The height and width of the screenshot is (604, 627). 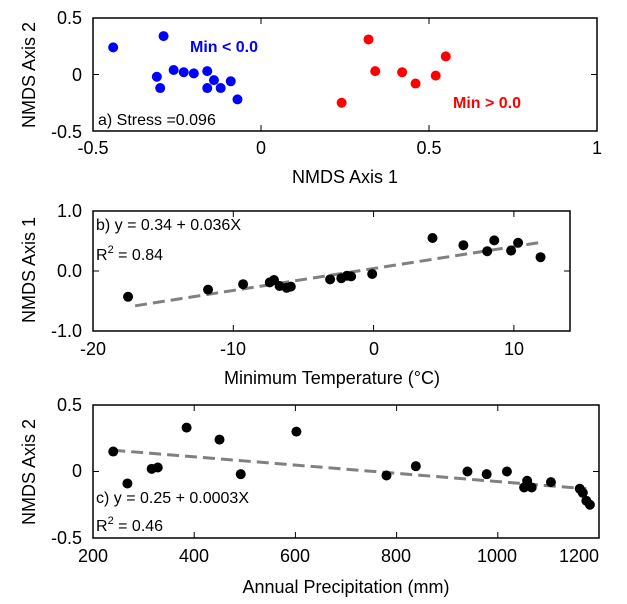 What do you see at coordinates (93, 349) in the screenshot?
I see `panel-b-xtick-label: -20` at bounding box center [93, 349].